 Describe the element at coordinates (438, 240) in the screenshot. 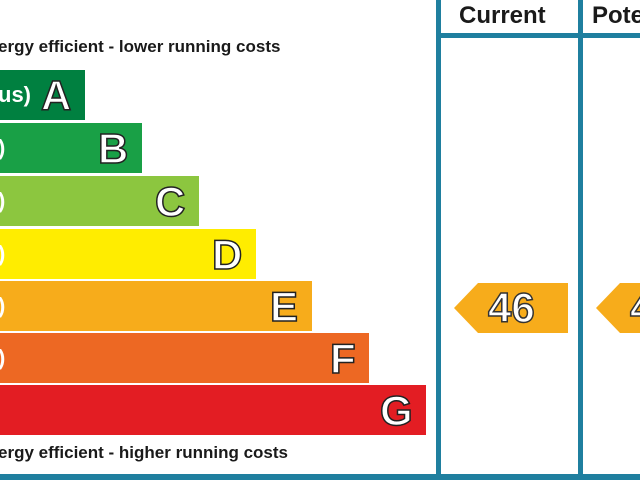

I see `column-divider-left` at that location.